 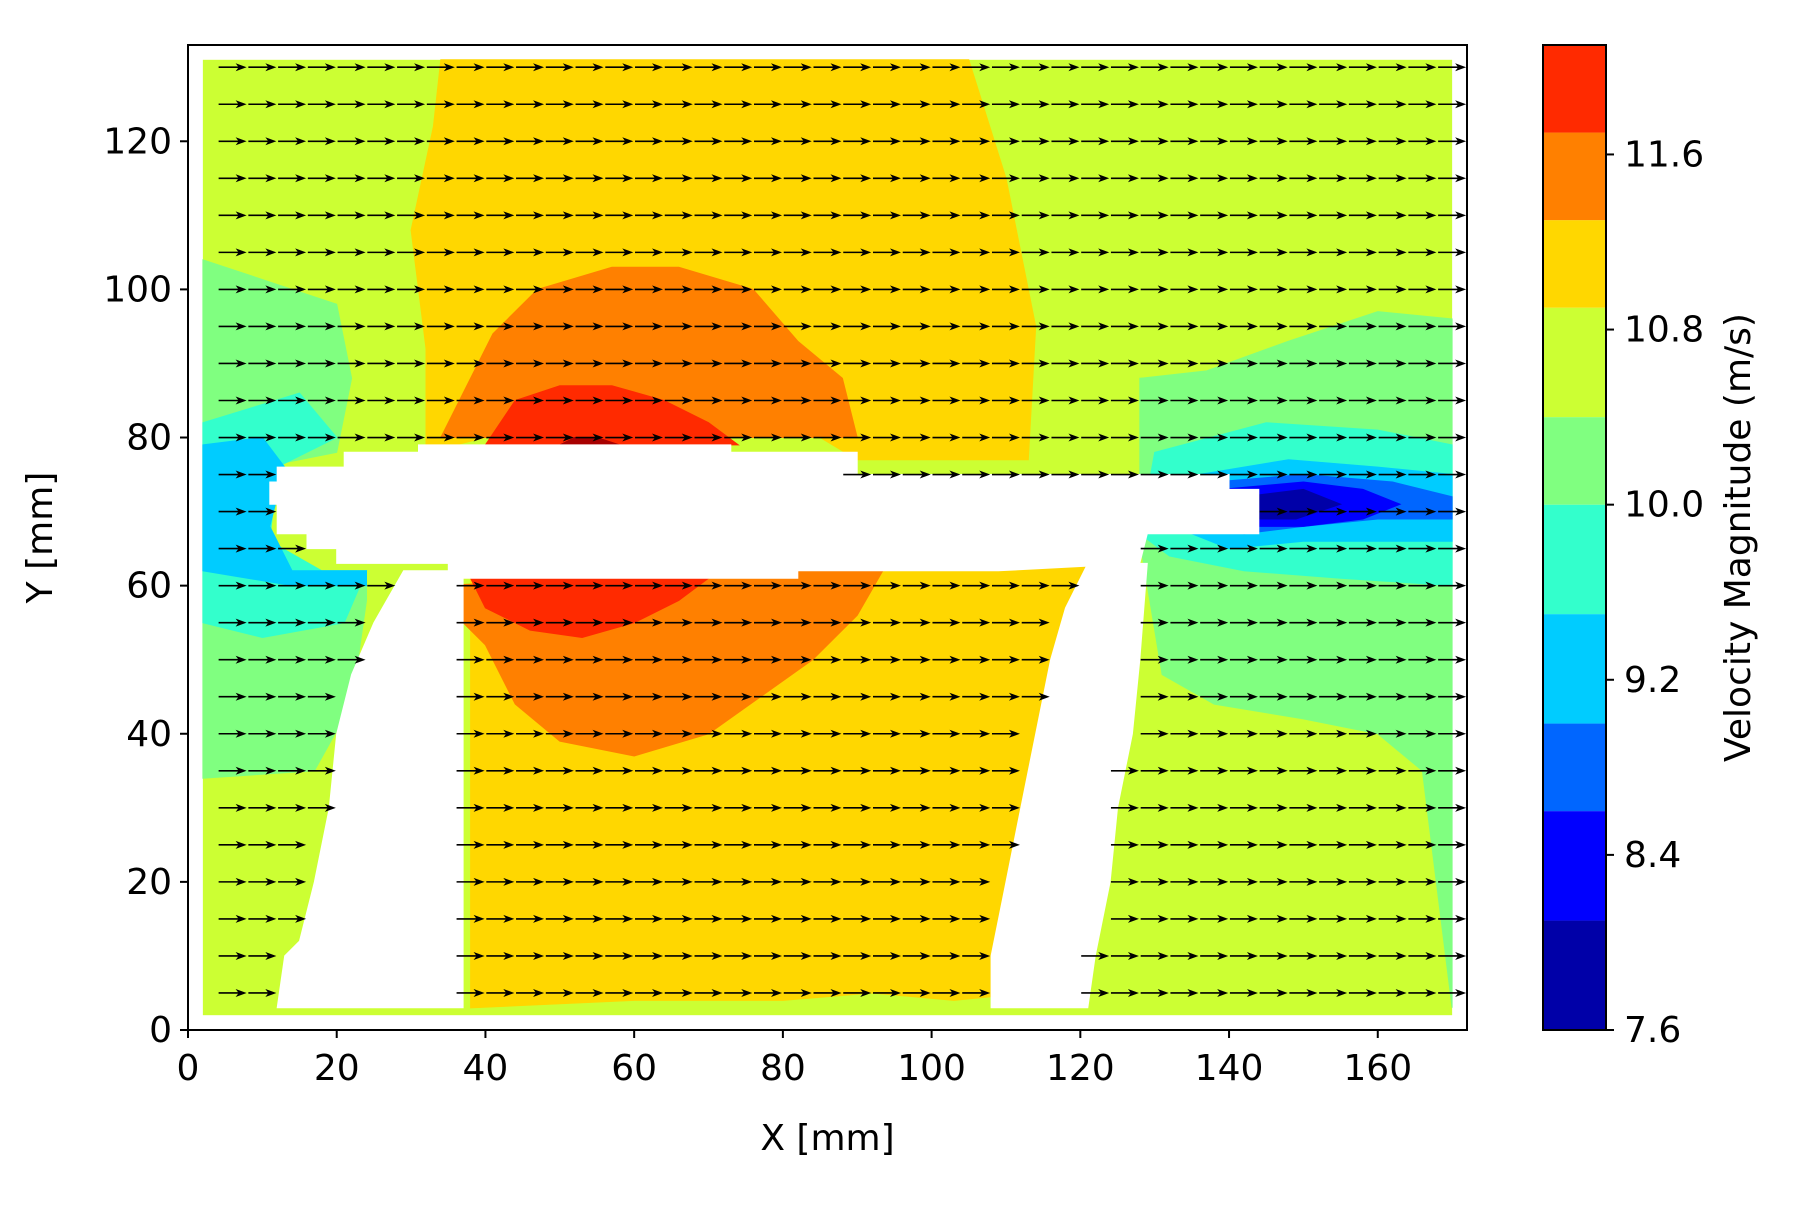 I want to click on colorbar-band, so click(x=1574, y=461).